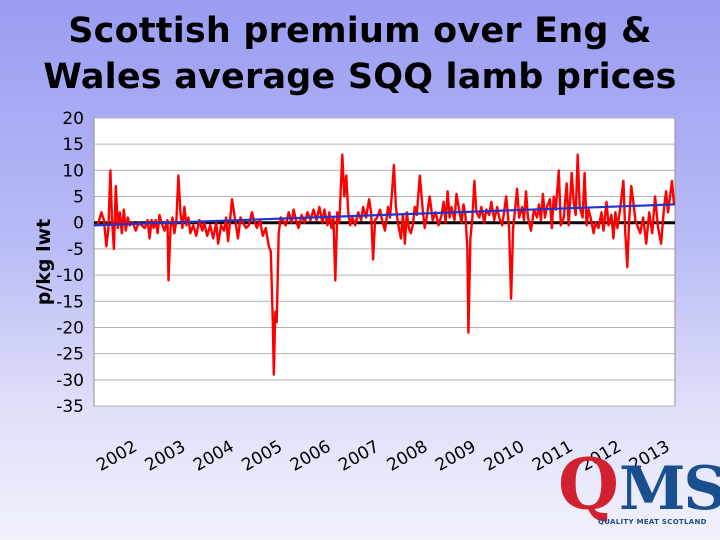 This screenshot has height=540, width=720. Describe the element at coordinates (455, 456) in the screenshot. I see `x-tick-label: 2009` at that location.